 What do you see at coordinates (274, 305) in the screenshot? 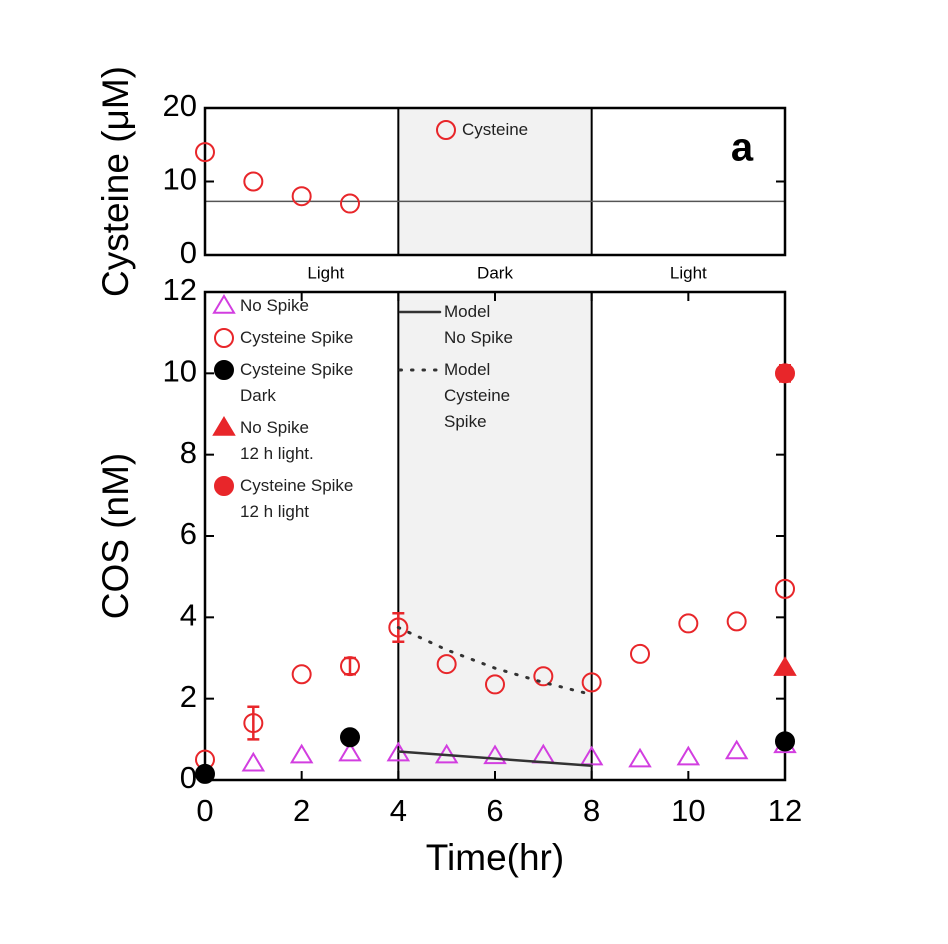
I see `legend-label: No Spike` at bounding box center [274, 305].